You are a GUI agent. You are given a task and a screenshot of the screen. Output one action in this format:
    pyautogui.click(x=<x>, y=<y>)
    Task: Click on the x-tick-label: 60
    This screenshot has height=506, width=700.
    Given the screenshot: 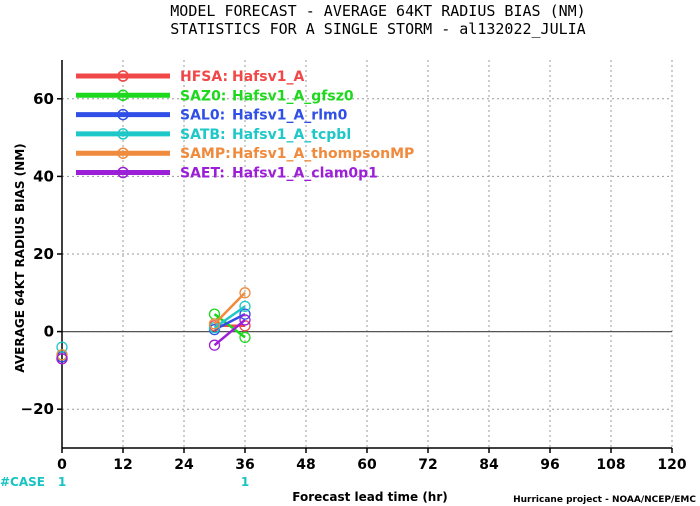 What is the action you would take?
    pyautogui.click(x=367, y=465)
    